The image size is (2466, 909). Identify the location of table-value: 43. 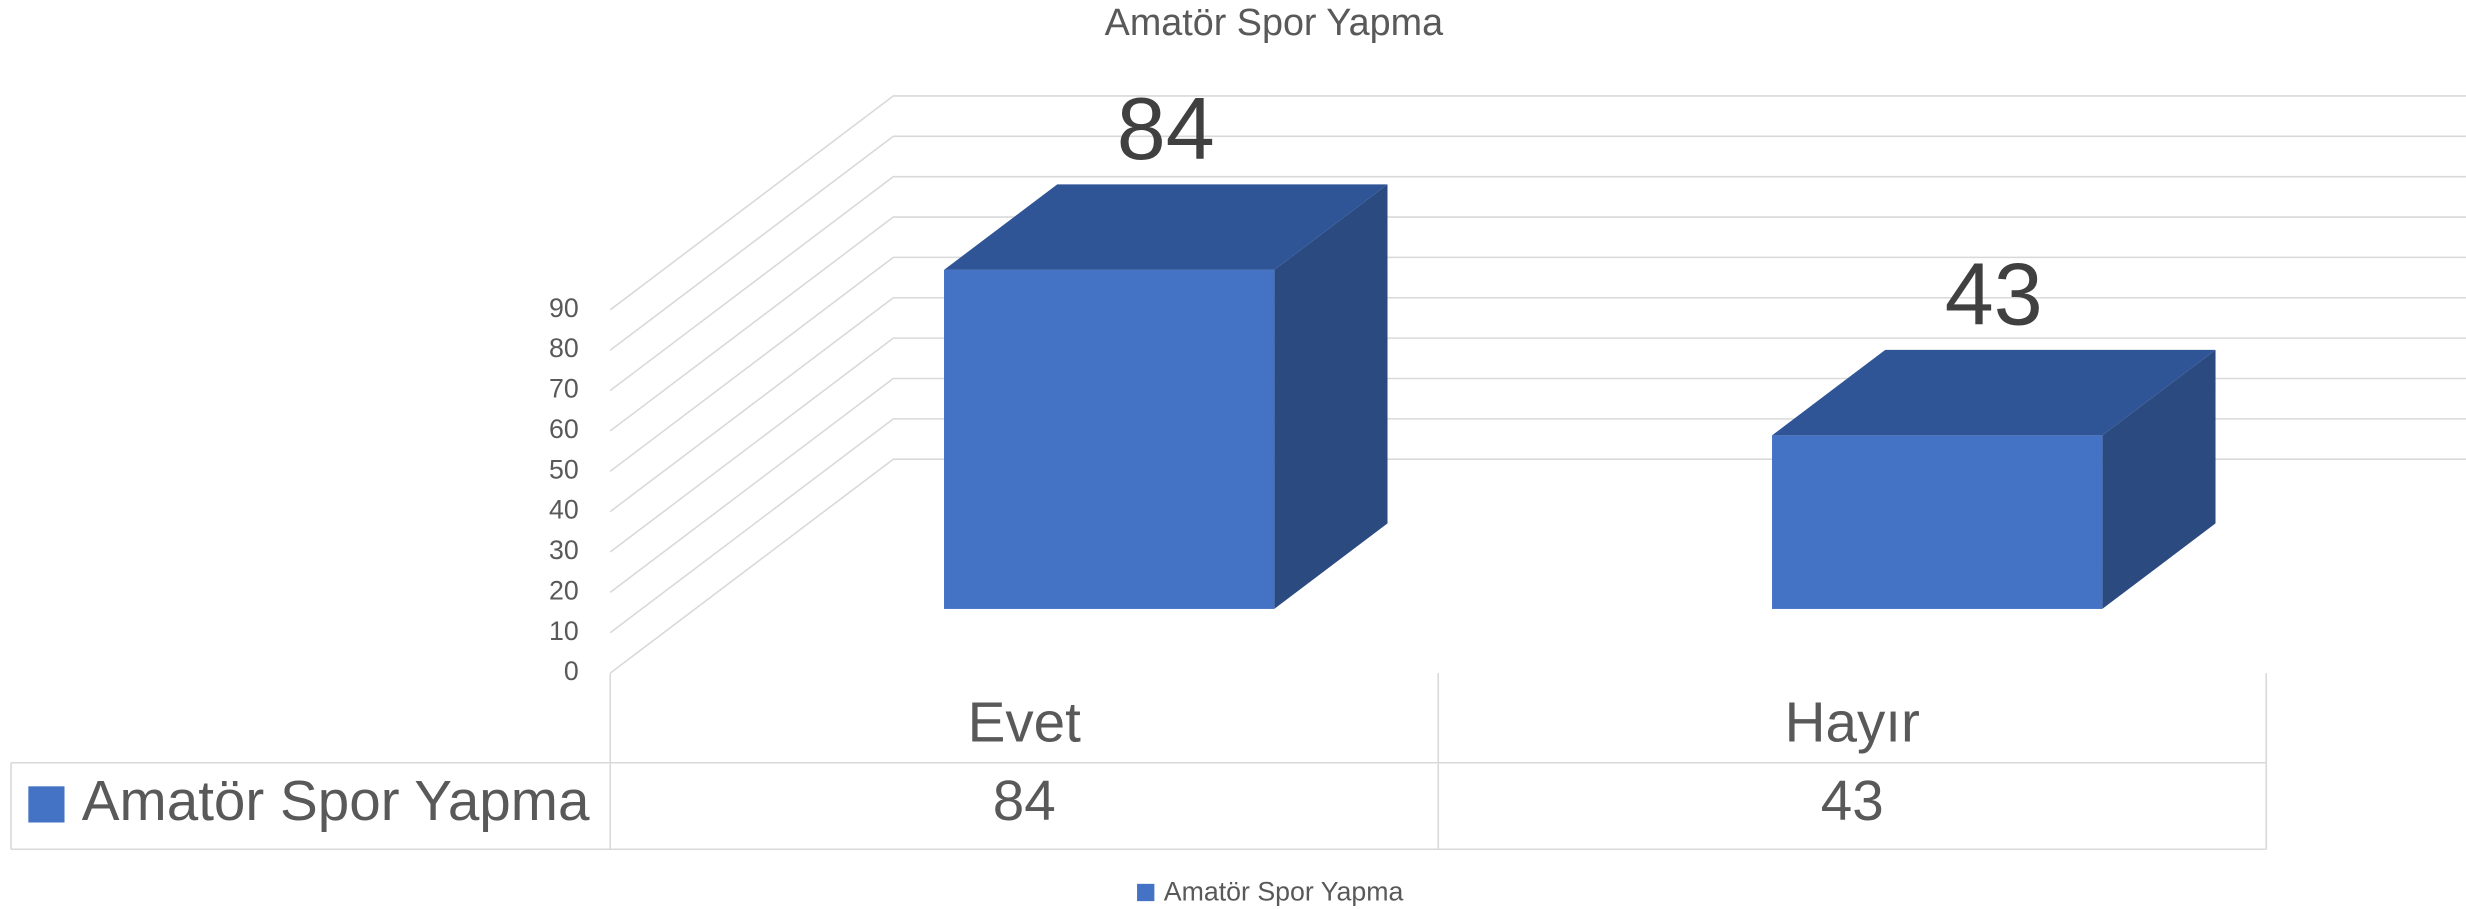
(1852, 800).